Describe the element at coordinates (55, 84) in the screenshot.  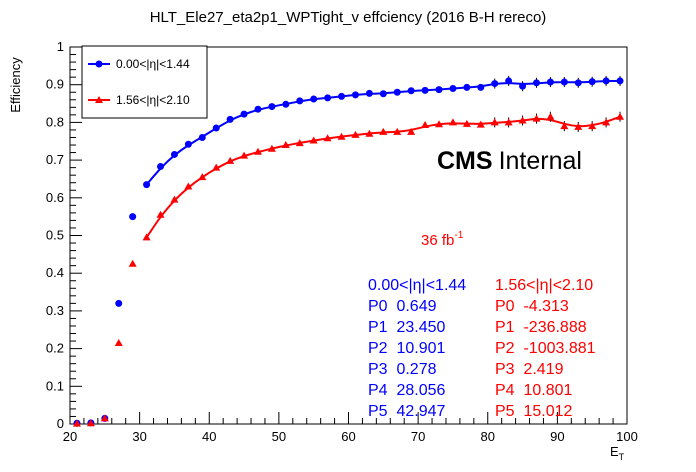
I see `y-tick-label: 0.9` at that location.